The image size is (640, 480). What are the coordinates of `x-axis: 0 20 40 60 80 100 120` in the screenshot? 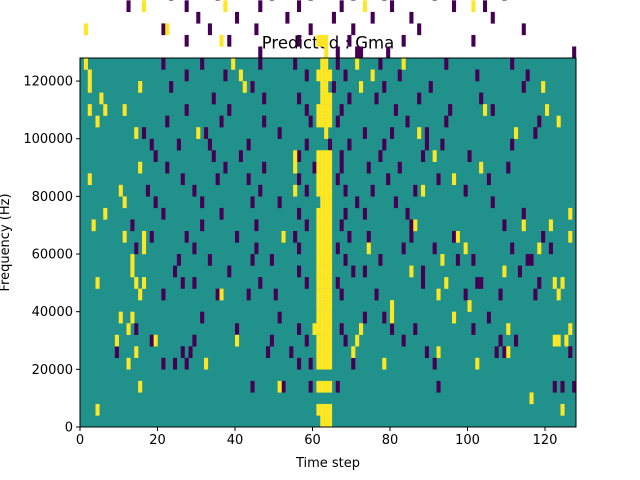 It's located at (316, 437).